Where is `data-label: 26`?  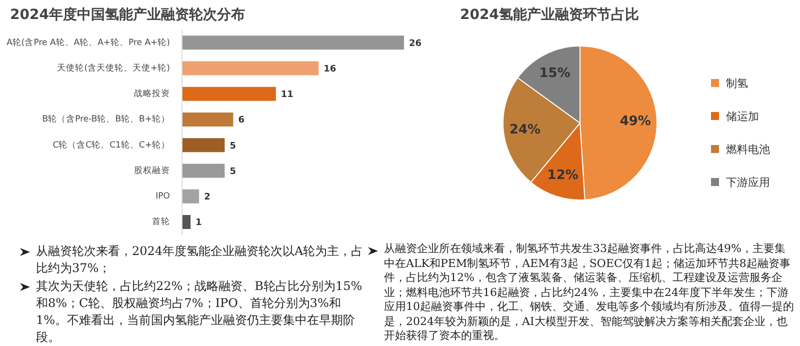 data-label: 26 is located at coordinates (415, 43).